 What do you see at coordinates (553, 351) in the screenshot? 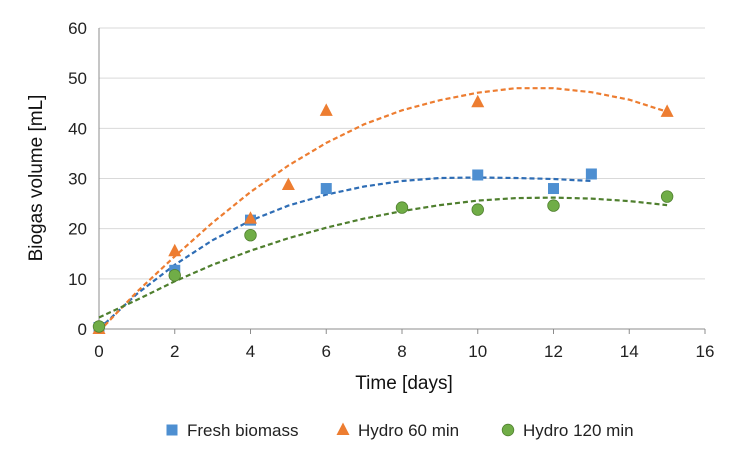
I see `x-tick-12: 12` at bounding box center [553, 351].